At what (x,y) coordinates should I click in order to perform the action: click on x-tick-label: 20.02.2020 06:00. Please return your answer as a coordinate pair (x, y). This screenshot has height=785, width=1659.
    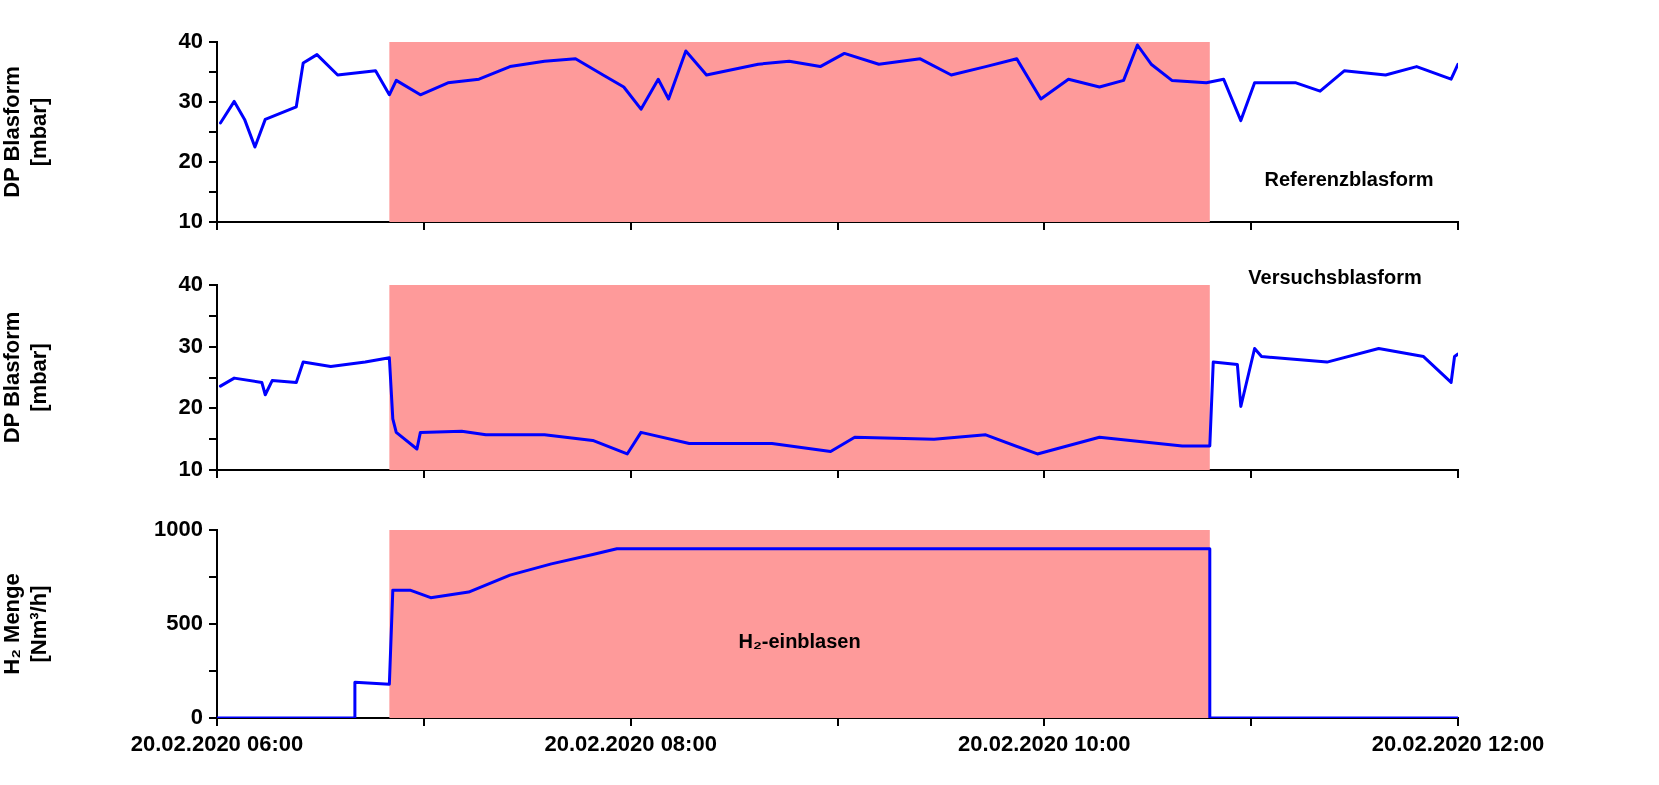
    Looking at the image, I should click on (217, 744).